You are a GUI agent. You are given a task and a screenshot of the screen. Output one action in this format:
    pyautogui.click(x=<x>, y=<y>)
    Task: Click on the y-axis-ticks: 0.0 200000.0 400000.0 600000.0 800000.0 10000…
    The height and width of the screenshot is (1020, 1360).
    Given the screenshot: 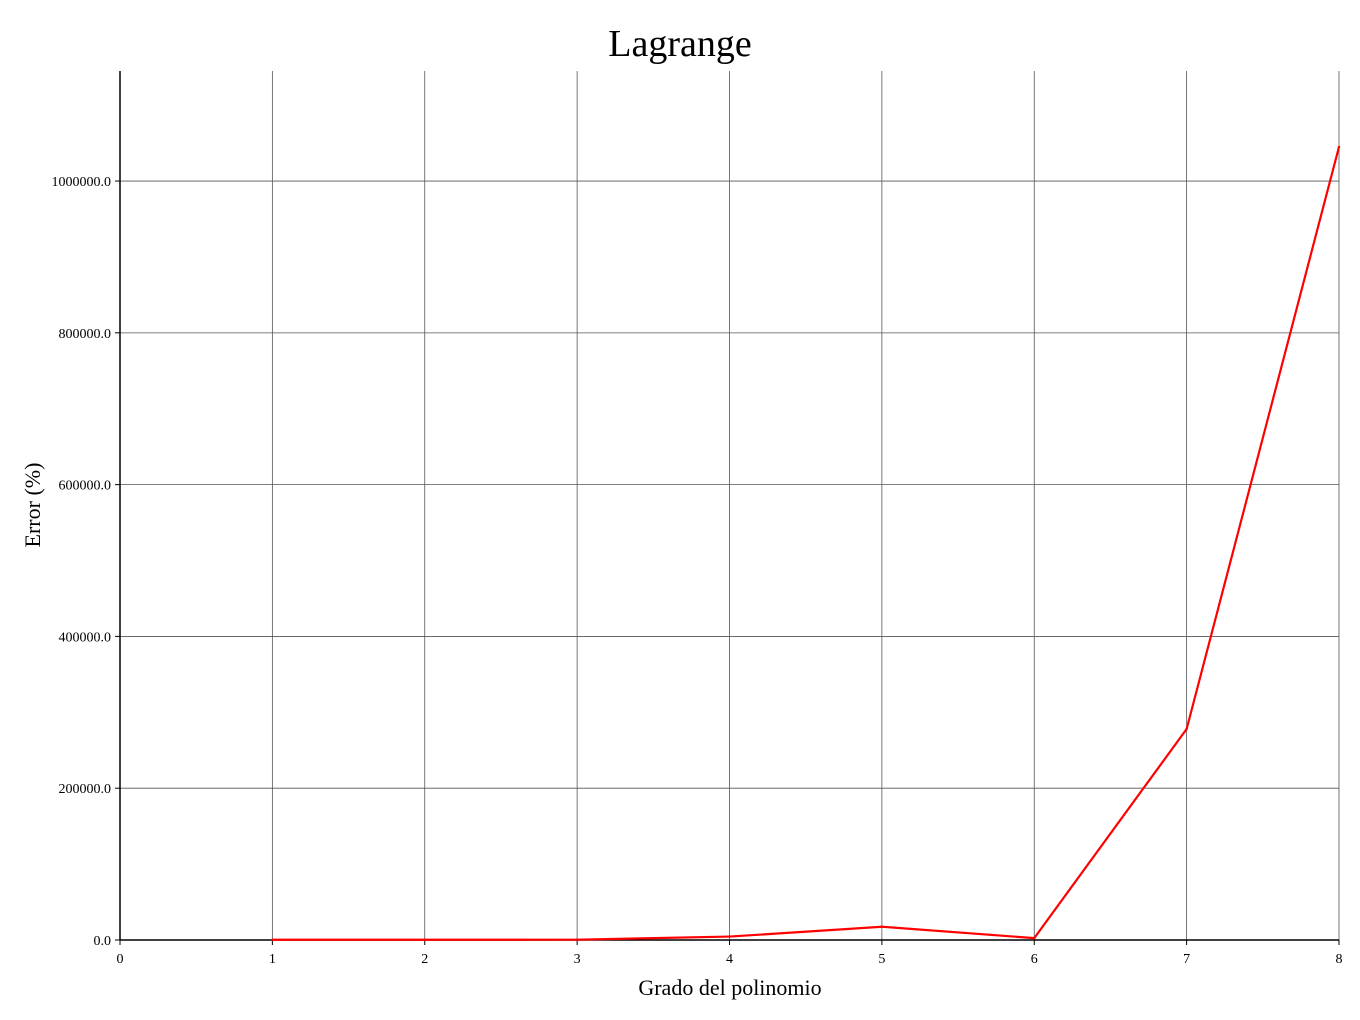 What is the action you would take?
    pyautogui.click(x=86, y=562)
    